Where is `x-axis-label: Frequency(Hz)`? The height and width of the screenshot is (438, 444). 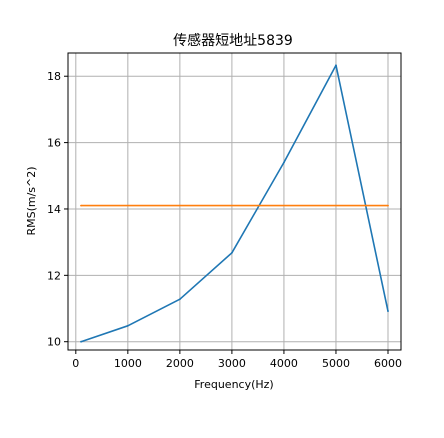 x-axis-label: Frequency(Hz) is located at coordinates (233, 384).